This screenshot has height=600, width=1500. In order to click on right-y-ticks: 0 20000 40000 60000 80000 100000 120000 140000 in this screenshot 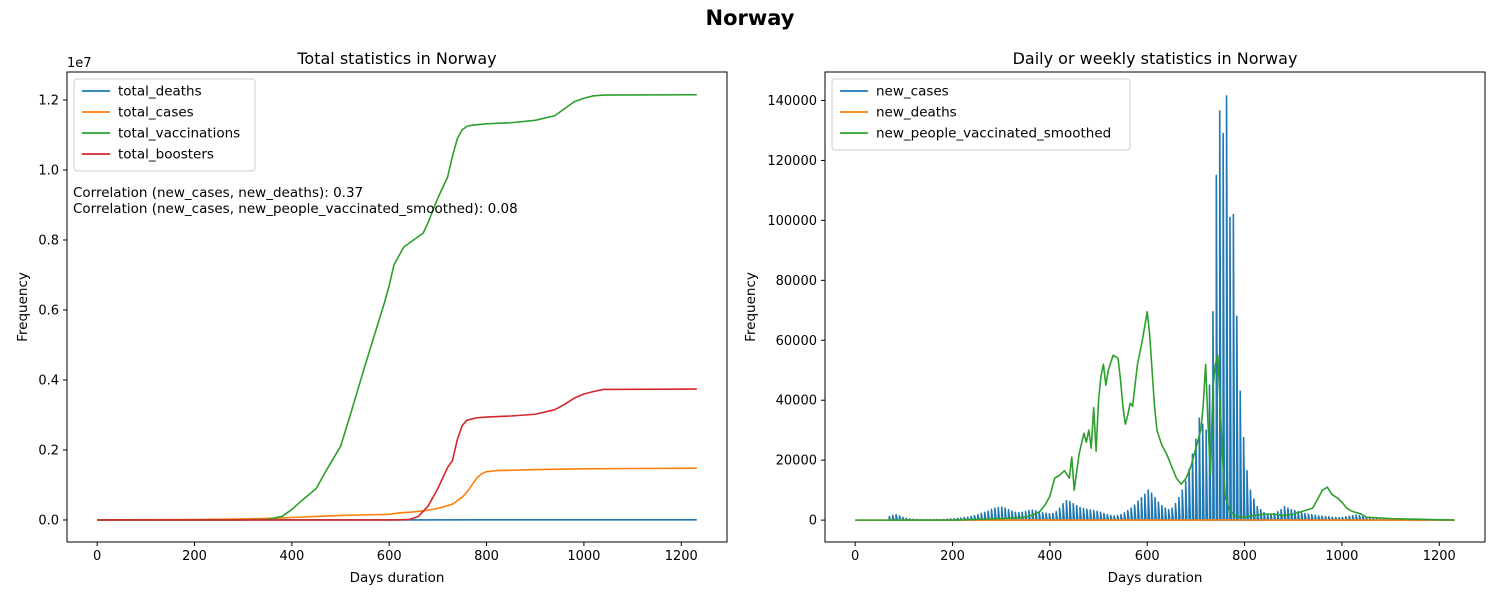, I will do `click(796, 311)`.